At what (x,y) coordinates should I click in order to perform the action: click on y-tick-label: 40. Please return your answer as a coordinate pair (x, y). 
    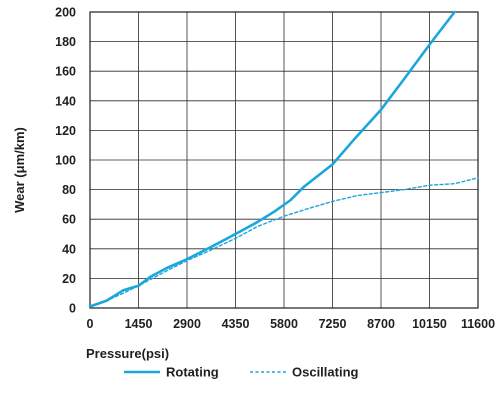
    Looking at the image, I should click on (69, 249).